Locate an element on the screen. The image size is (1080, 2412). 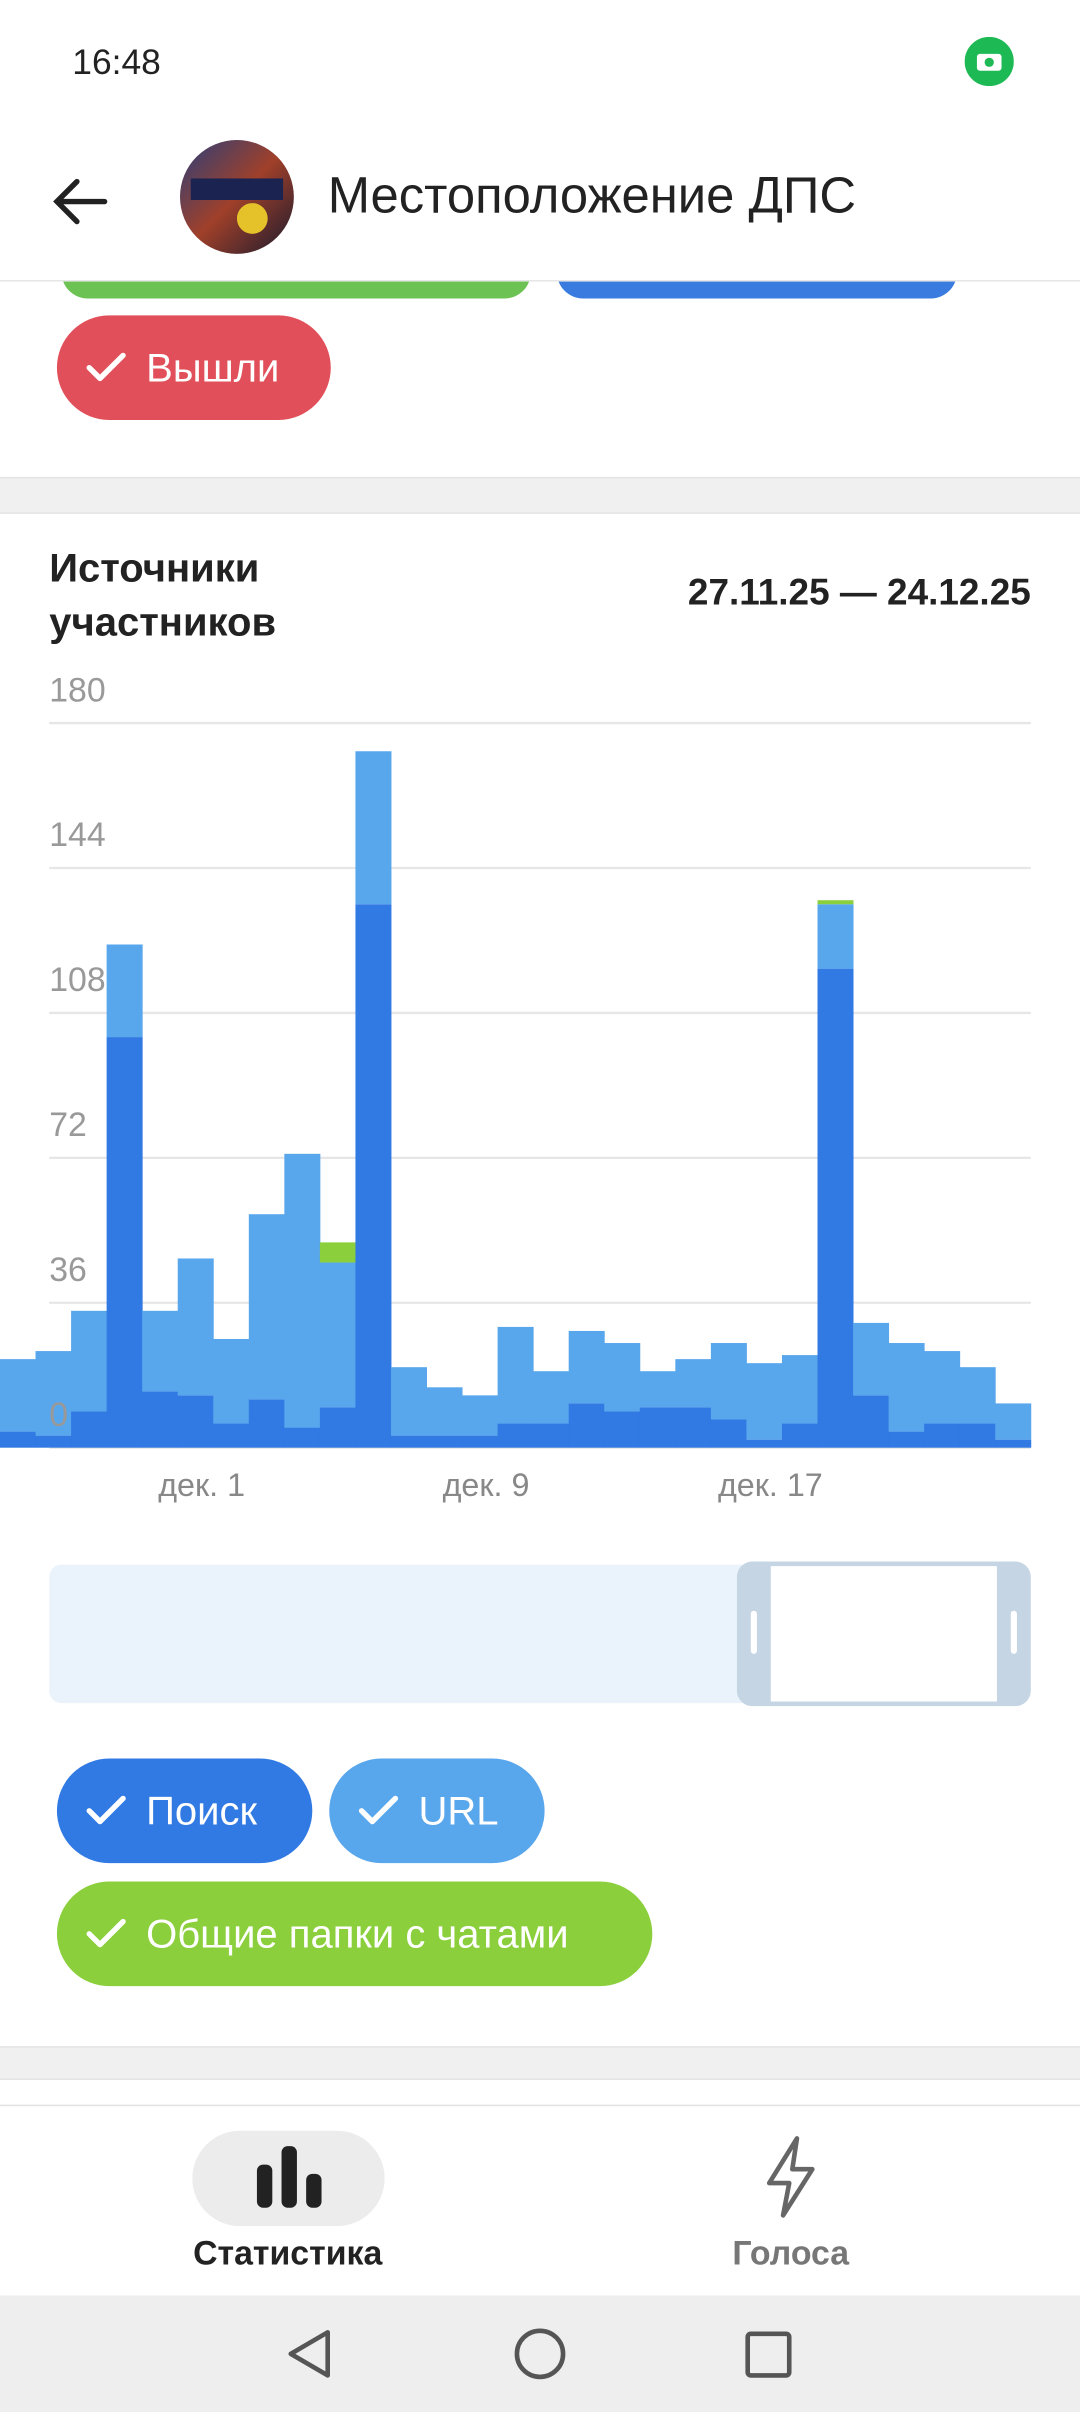
back-button is located at coordinates (80, 202).